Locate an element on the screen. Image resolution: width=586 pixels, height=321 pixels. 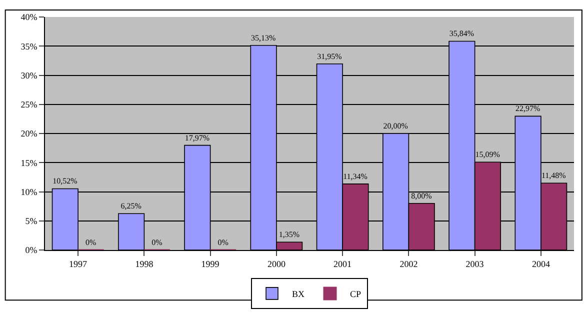
y-tick-label: 40% is located at coordinates (29, 17).